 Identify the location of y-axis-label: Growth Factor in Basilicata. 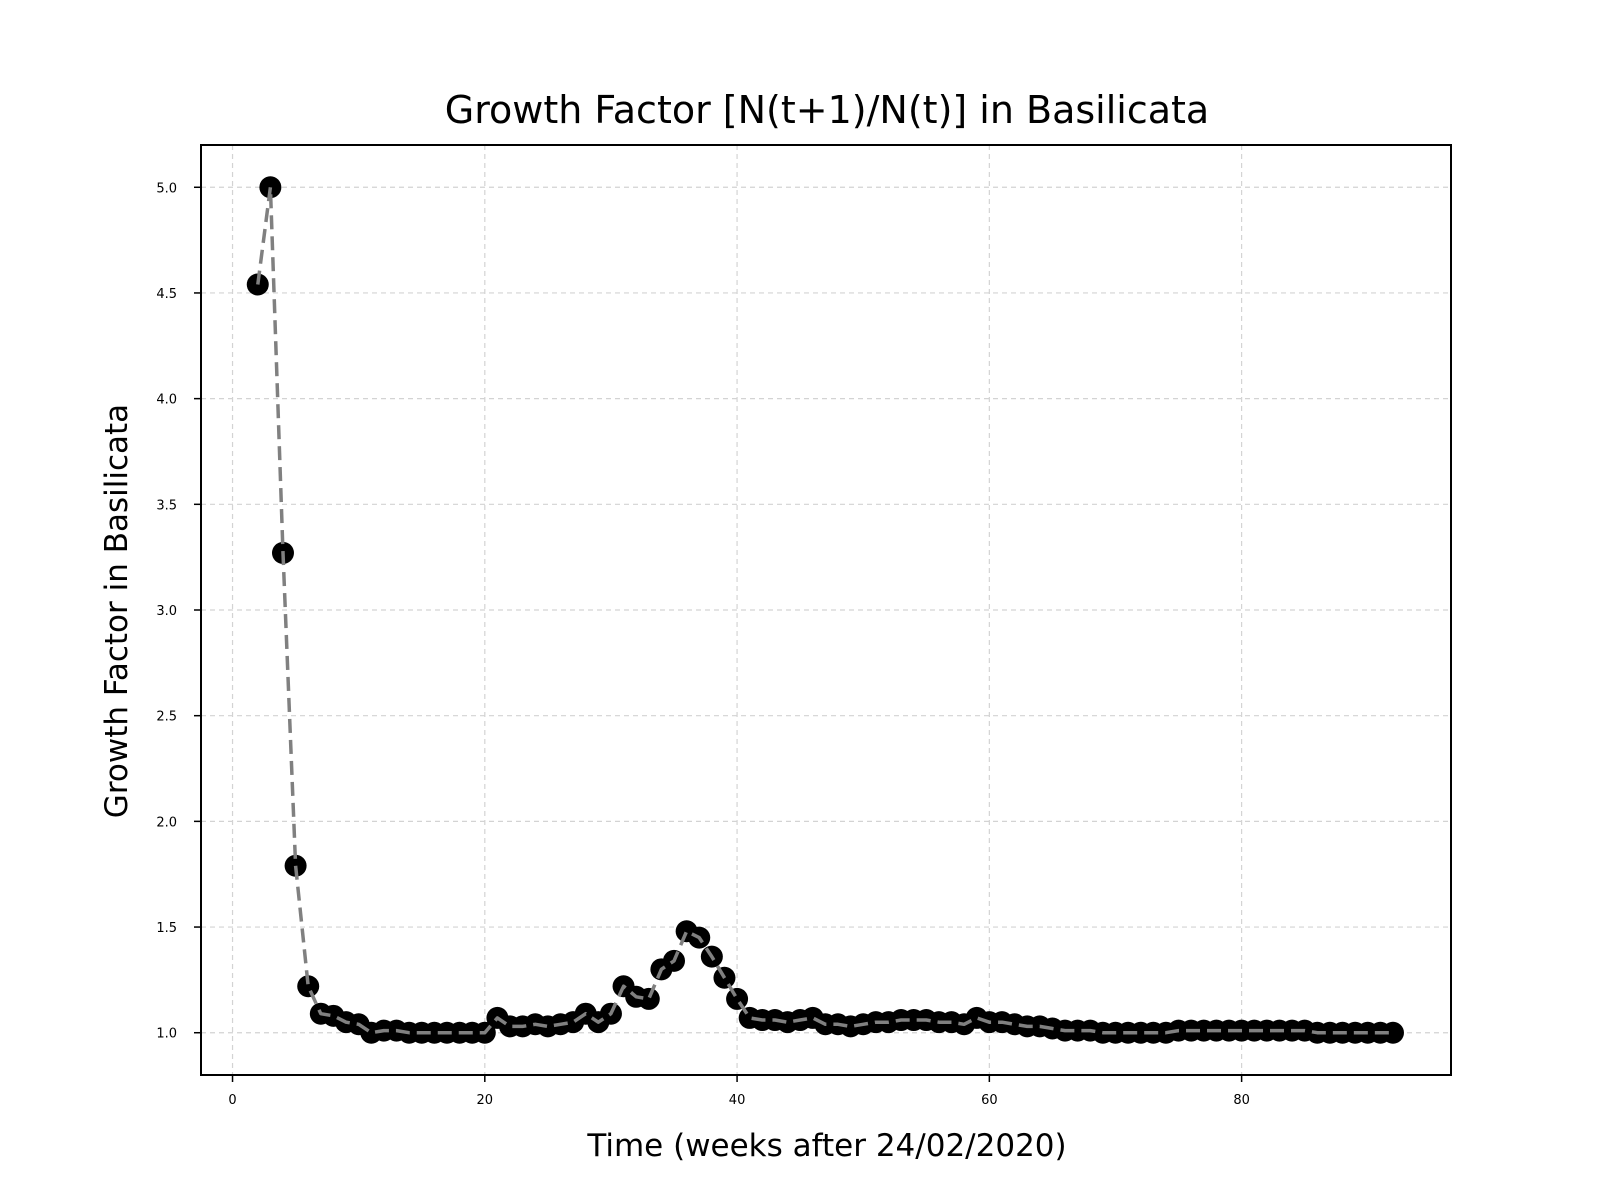
(117, 611).